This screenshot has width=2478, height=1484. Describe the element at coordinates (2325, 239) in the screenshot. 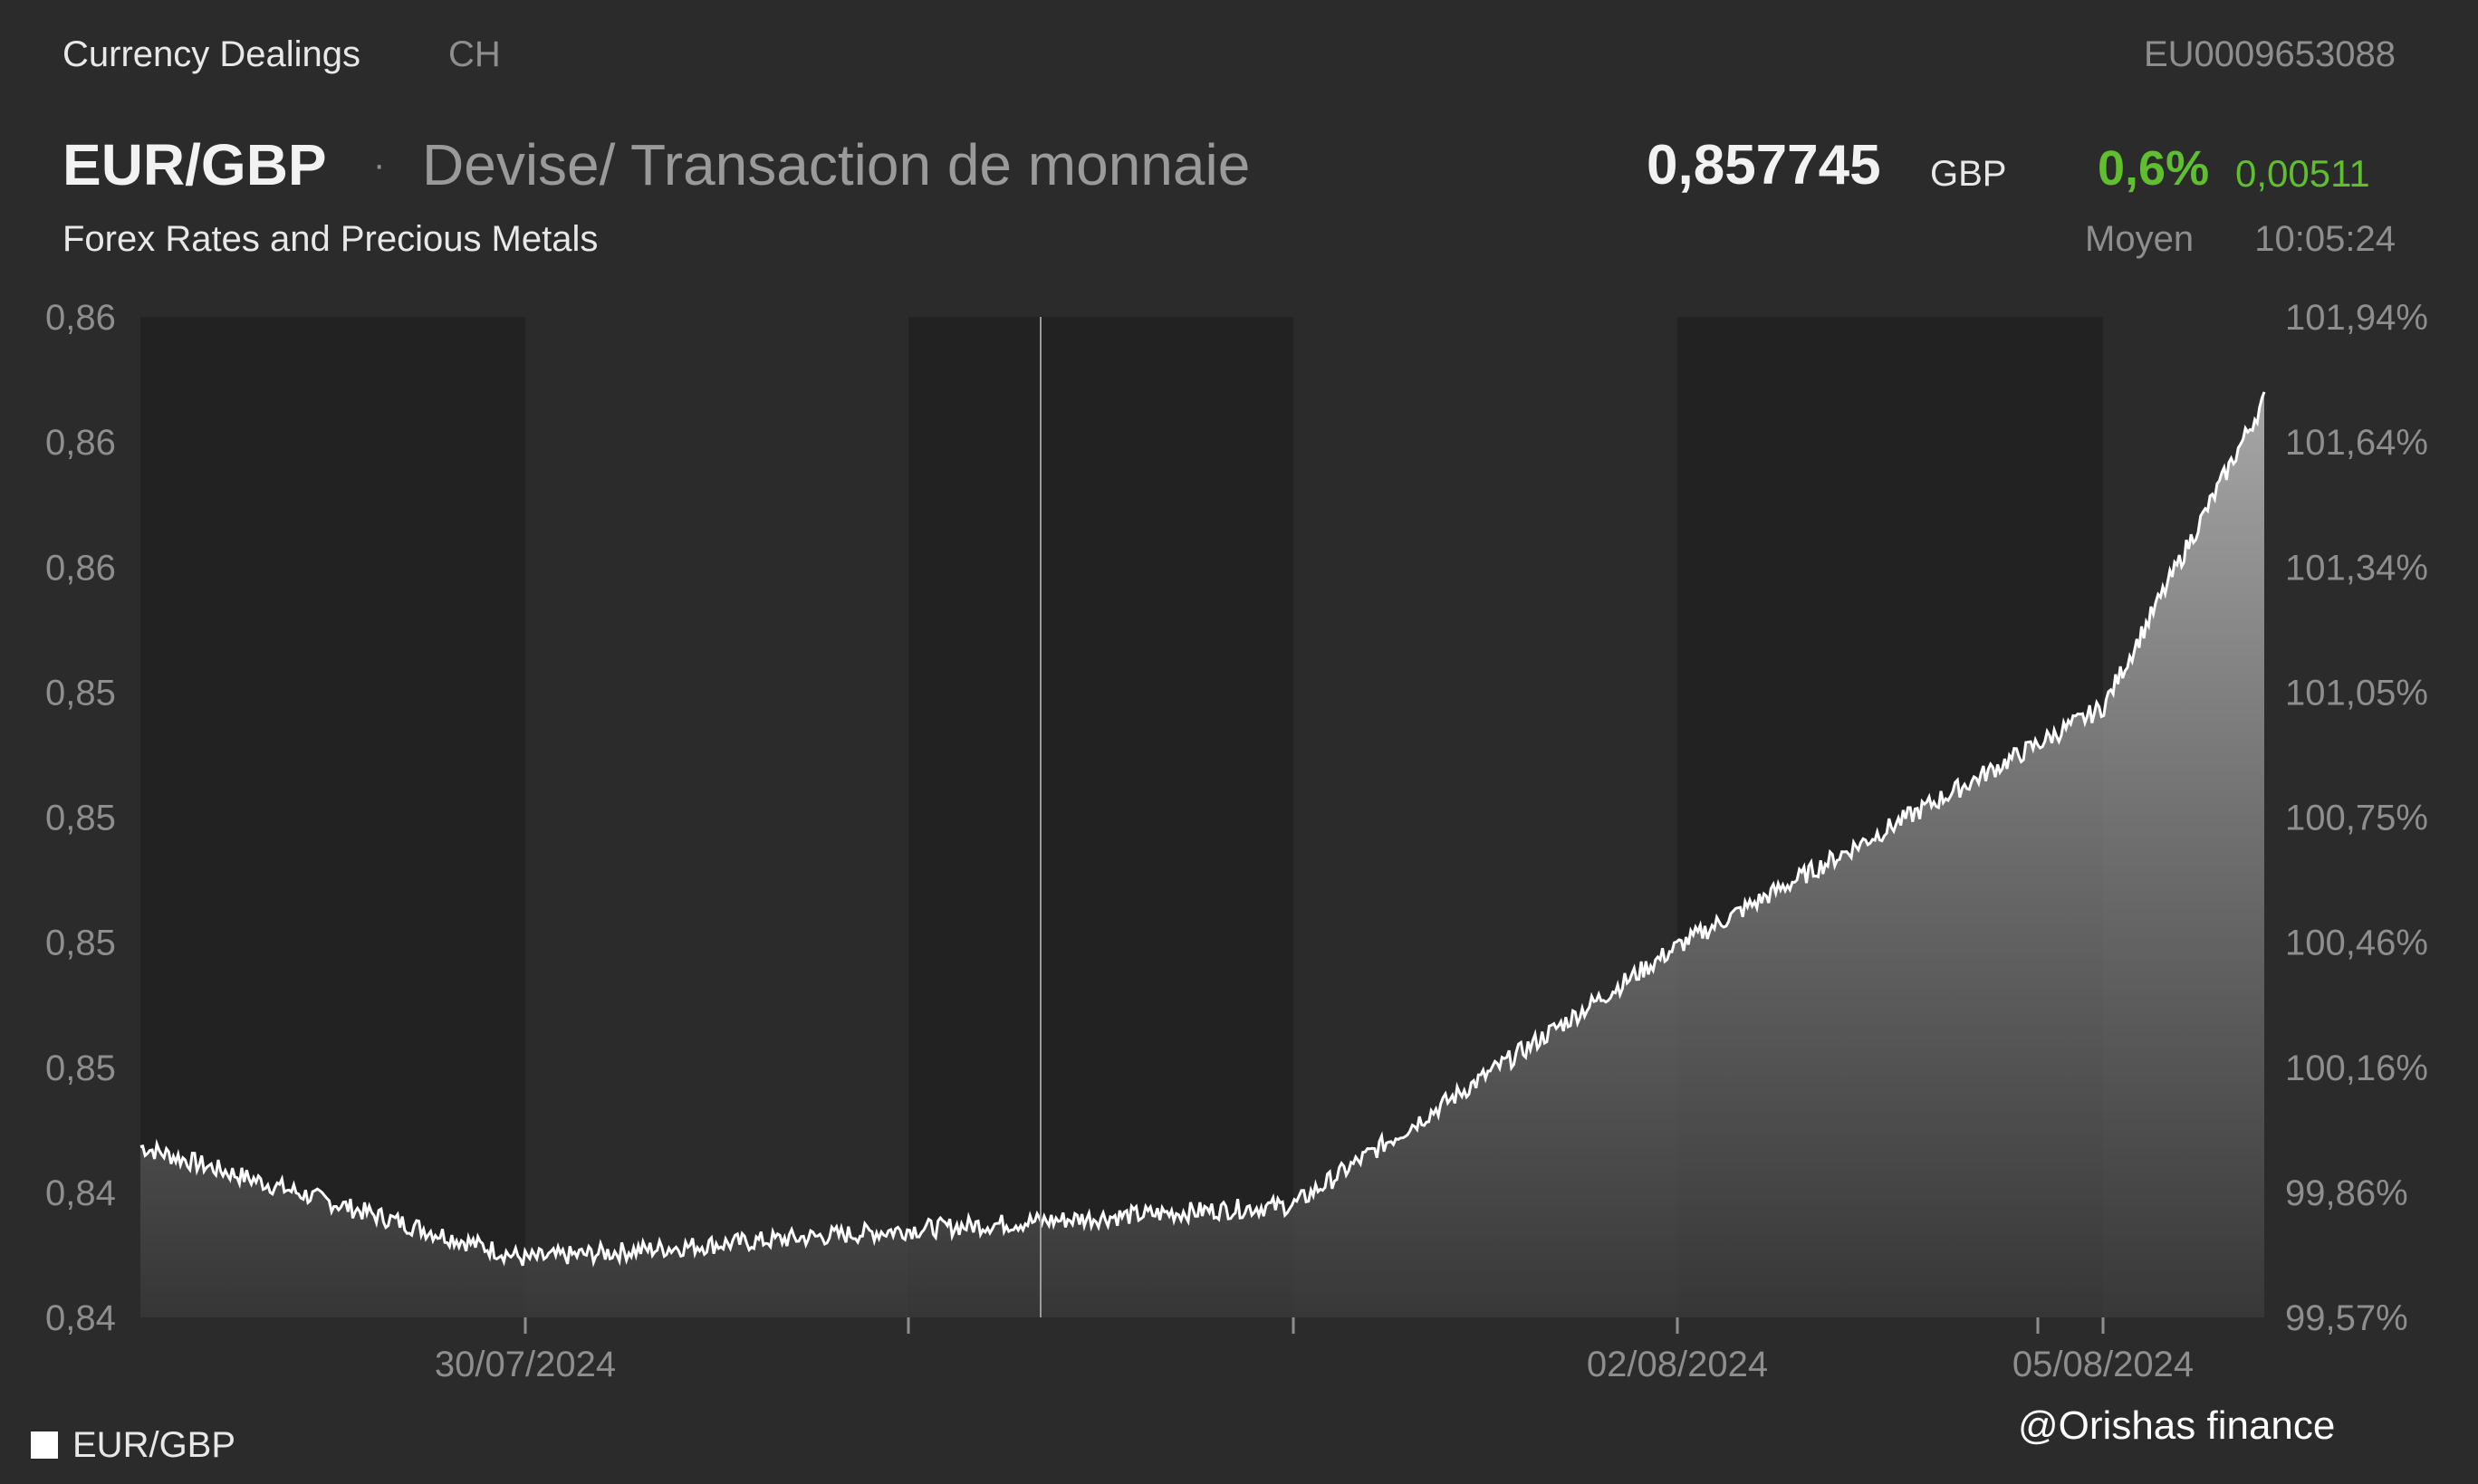

I see `quote-time: 10:05:24` at that location.